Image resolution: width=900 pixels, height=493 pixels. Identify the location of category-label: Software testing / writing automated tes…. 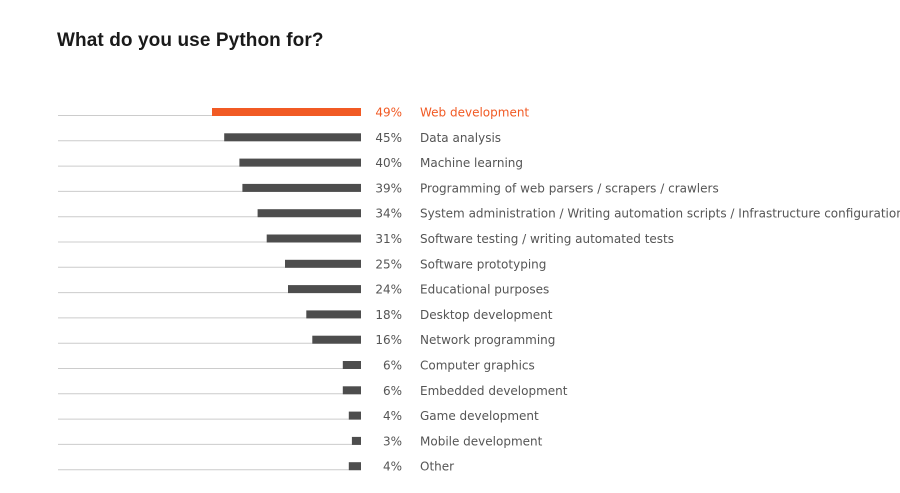
(547, 239).